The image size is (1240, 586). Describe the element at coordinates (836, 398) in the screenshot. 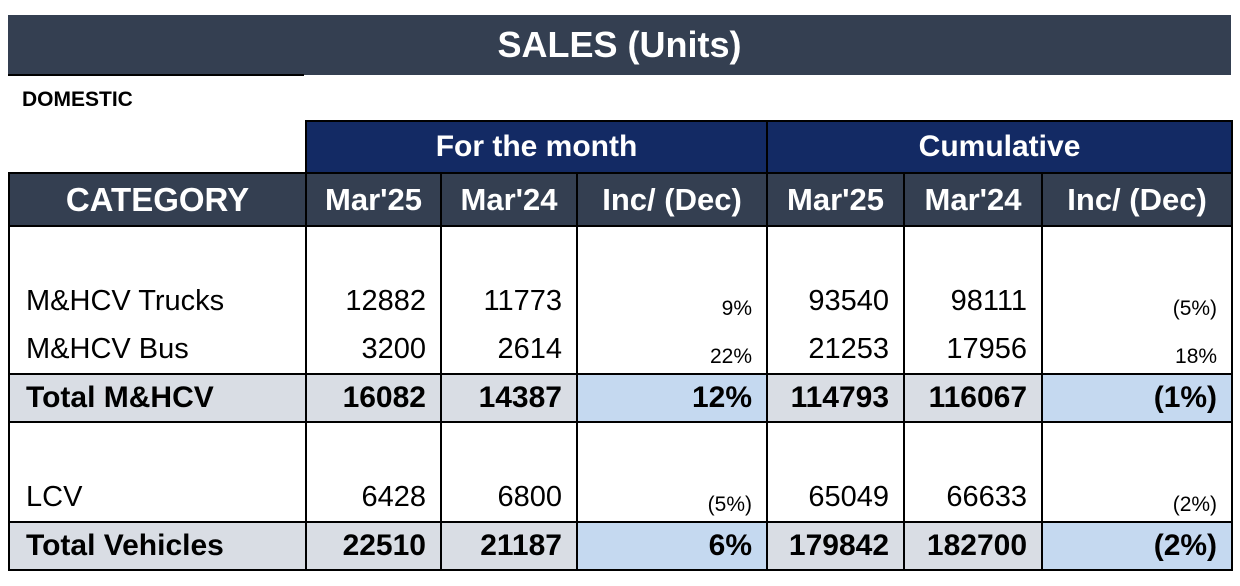

I see `total-mhcv-cumulative-current: 114793` at that location.